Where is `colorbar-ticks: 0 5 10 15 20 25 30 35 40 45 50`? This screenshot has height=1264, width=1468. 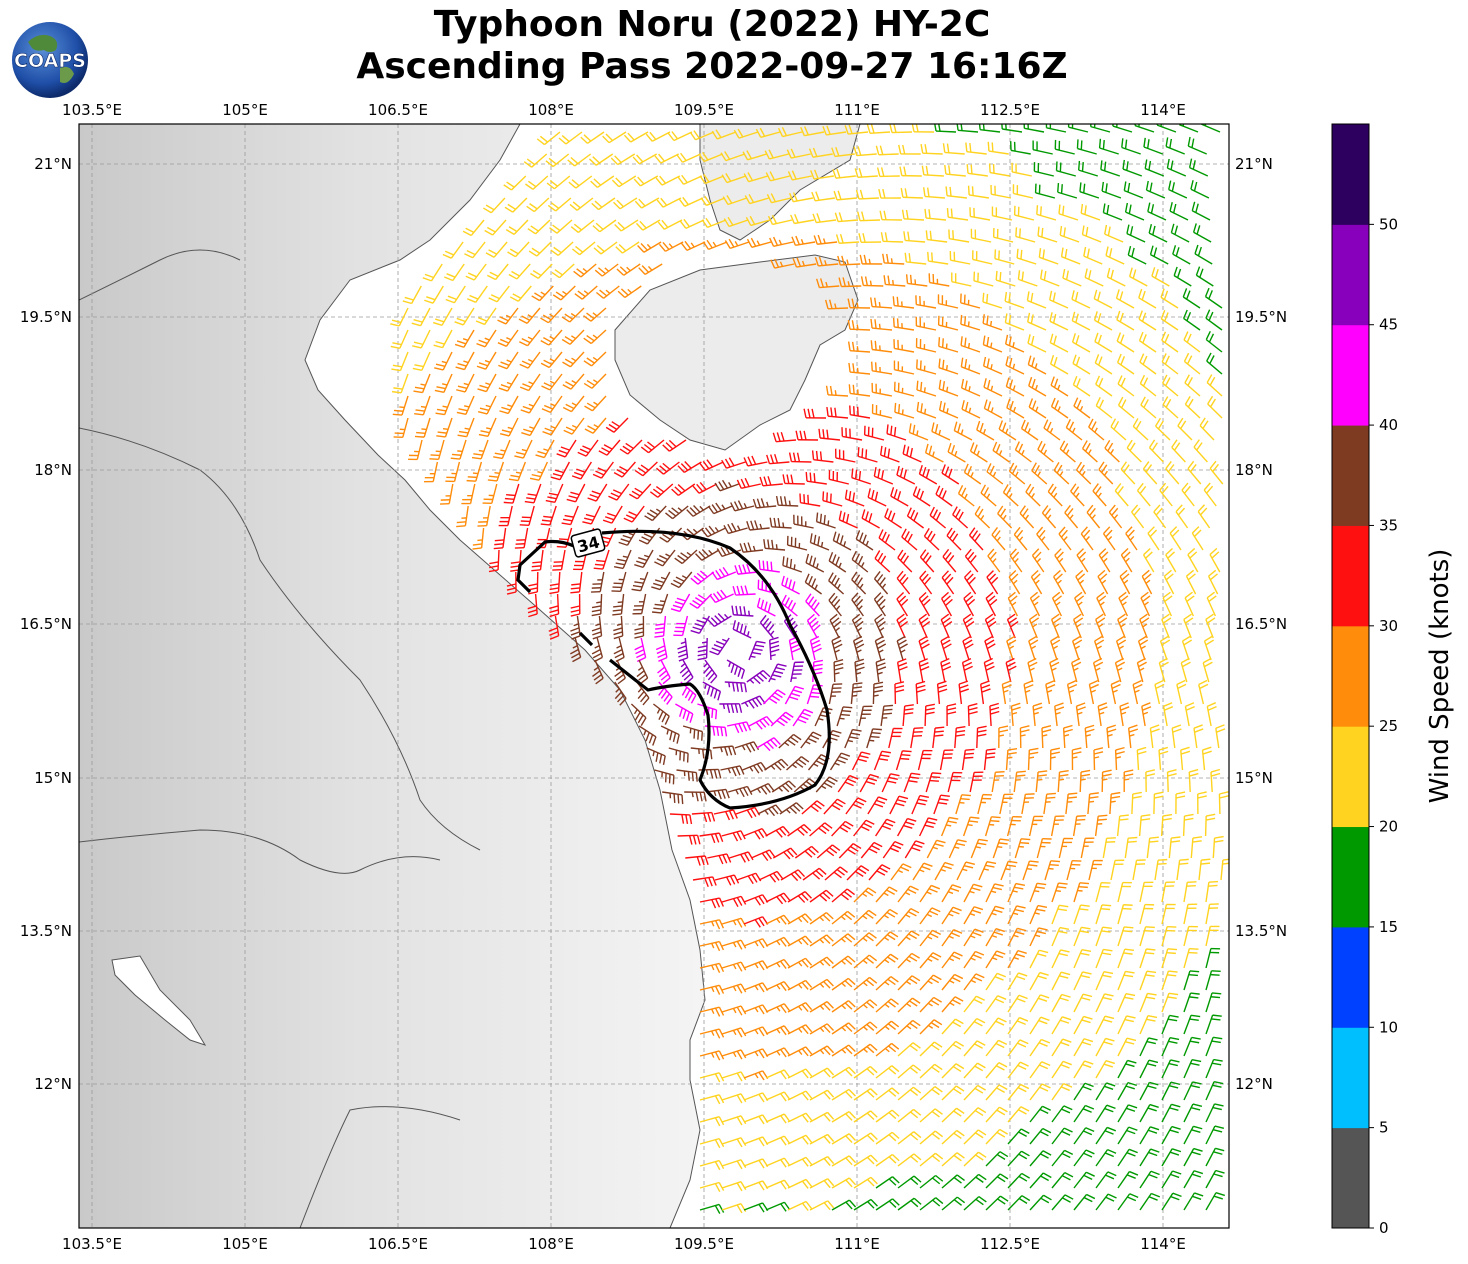
colorbar-ticks: 0 5 10 15 20 25 30 35 40 45 50 is located at coordinates (1383, 726).